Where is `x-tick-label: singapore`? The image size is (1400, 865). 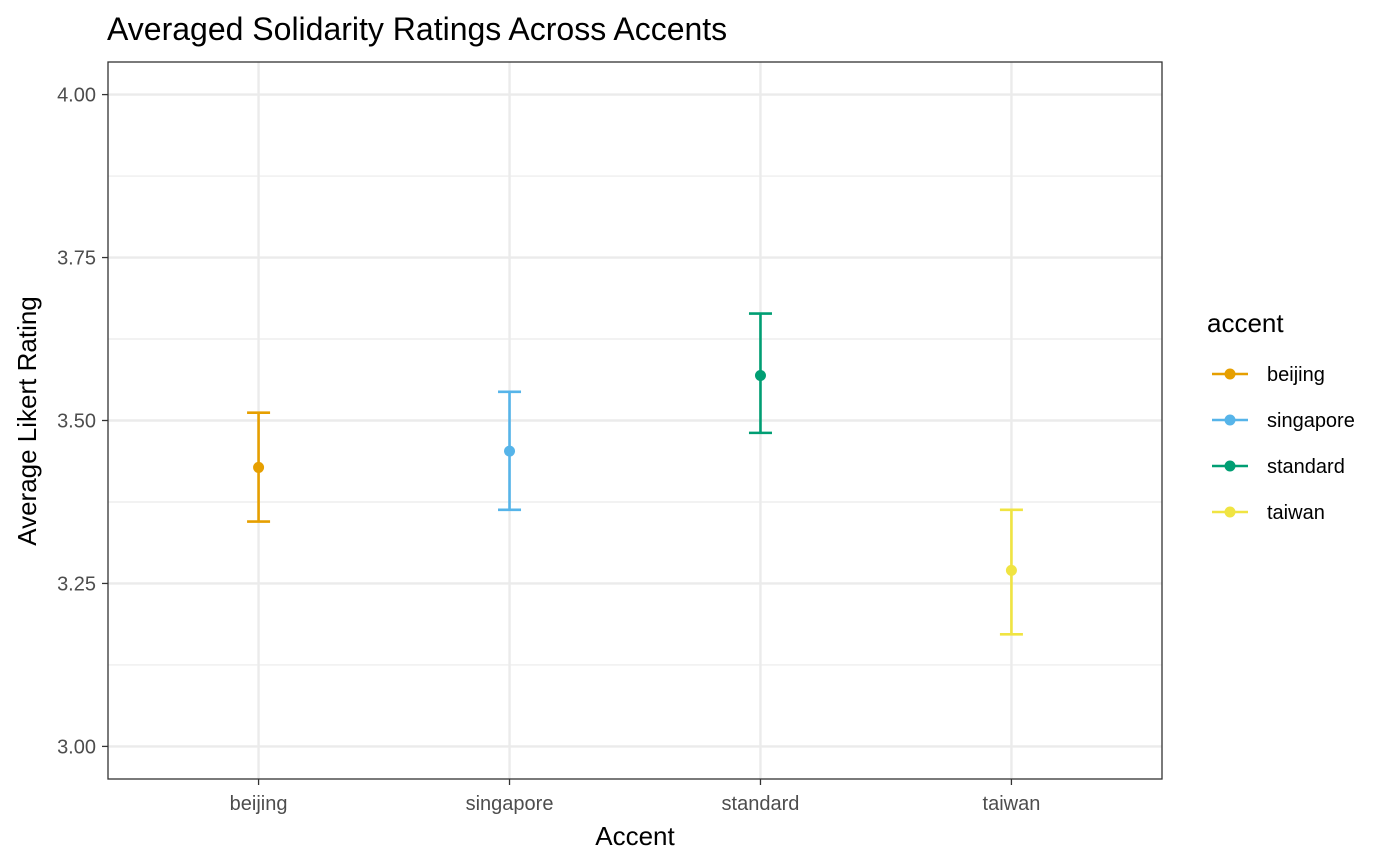
x-tick-label: singapore is located at coordinates (510, 804).